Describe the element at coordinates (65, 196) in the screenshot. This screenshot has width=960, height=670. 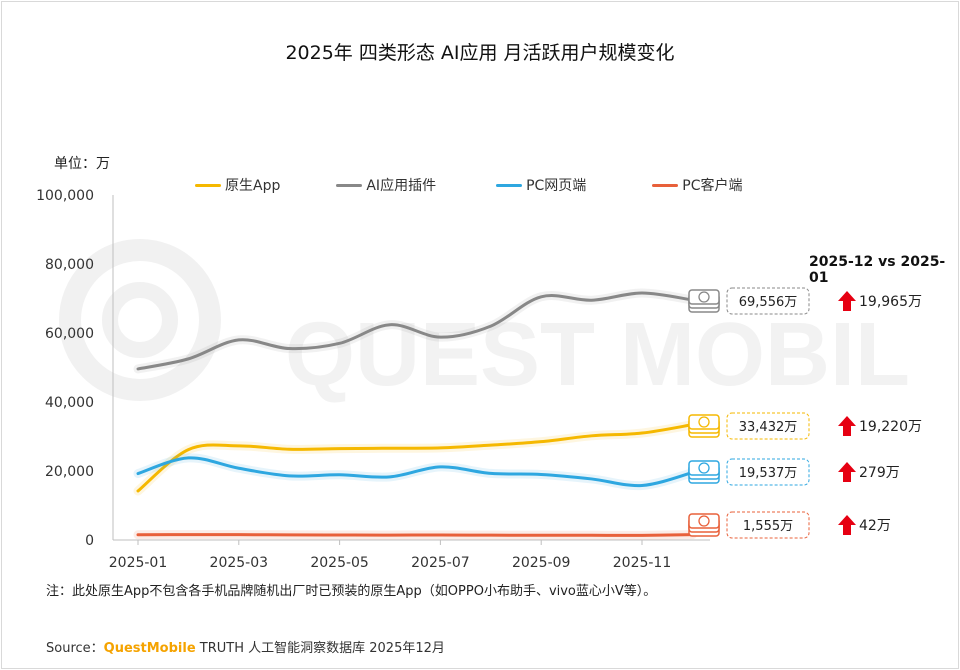
I see `y-tick-label: 100,000` at that location.